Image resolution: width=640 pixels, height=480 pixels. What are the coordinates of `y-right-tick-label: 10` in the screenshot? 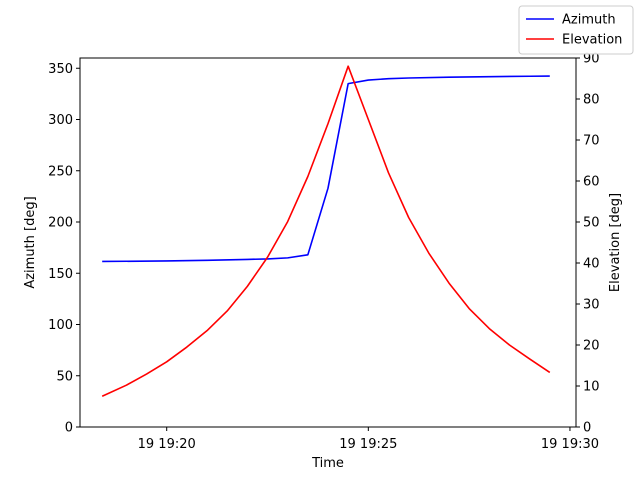 It's located at (591, 387).